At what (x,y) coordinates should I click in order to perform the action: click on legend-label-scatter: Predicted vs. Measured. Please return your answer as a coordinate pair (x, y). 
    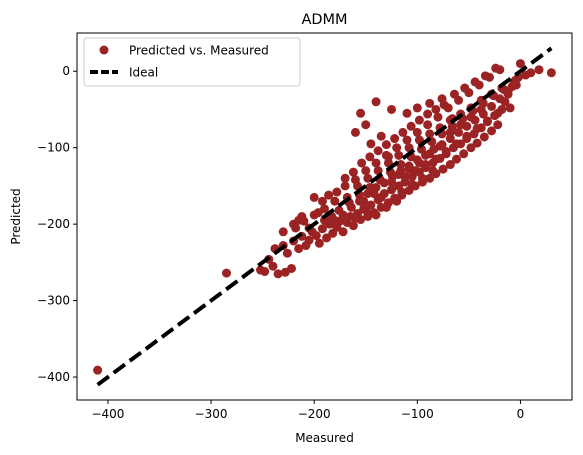
    Looking at the image, I should click on (199, 51).